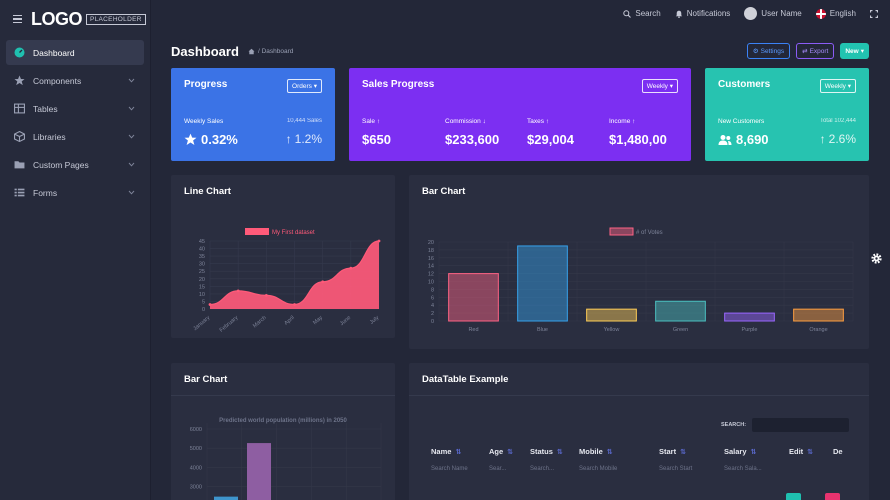 The height and width of the screenshot is (500, 890). What do you see at coordinates (17, 19) in the screenshot?
I see `hamburger-menu-icon` at bounding box center [17, 19].